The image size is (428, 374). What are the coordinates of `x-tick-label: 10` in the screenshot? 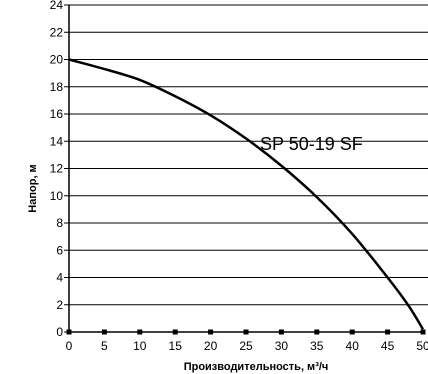 It's located at (140, 346).